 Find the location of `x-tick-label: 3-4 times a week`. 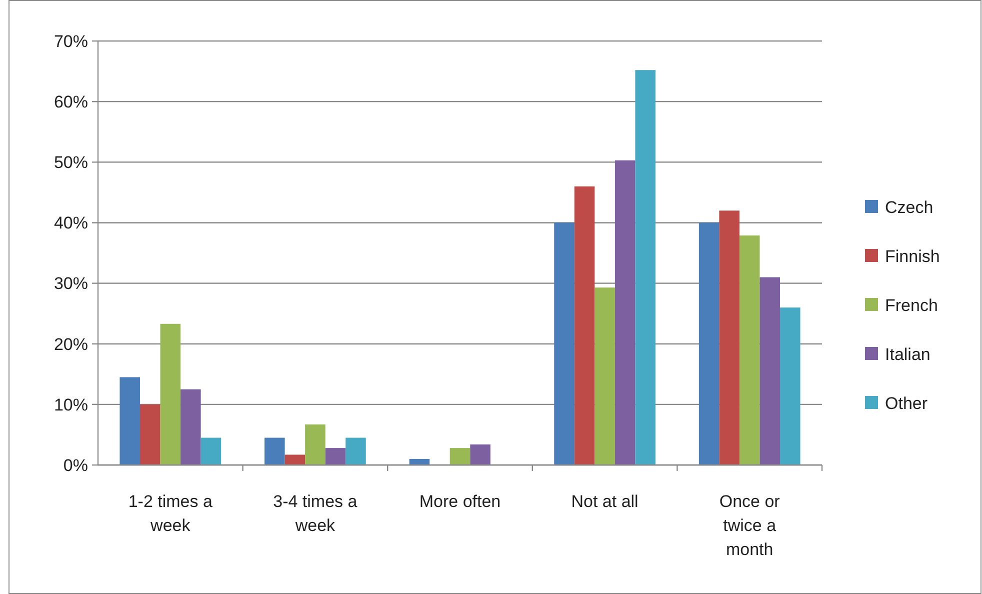

x-tick-label: 3-4 times a week is located at coordinates (315, 513).